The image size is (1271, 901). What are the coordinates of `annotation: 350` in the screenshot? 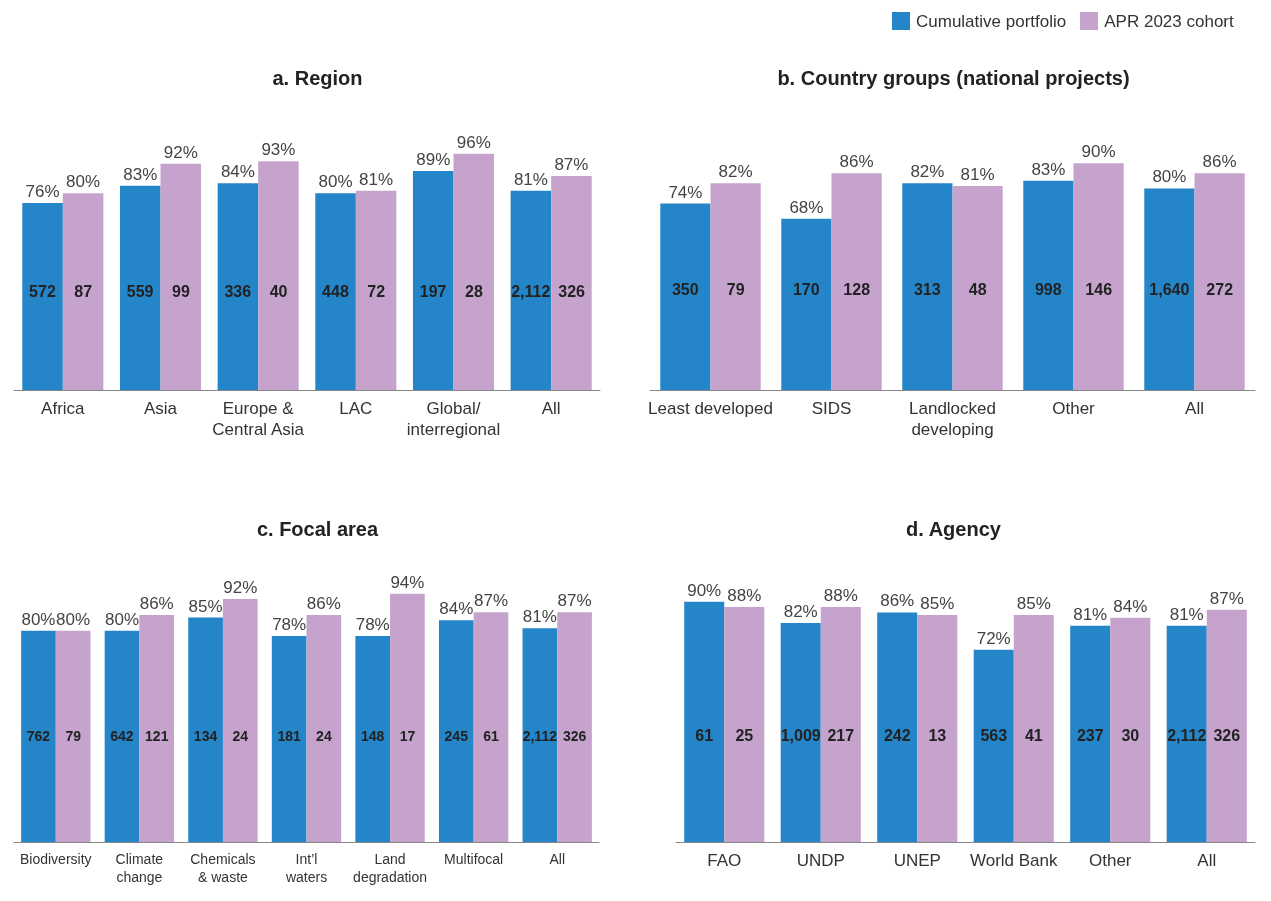 It's located at (685, 289).